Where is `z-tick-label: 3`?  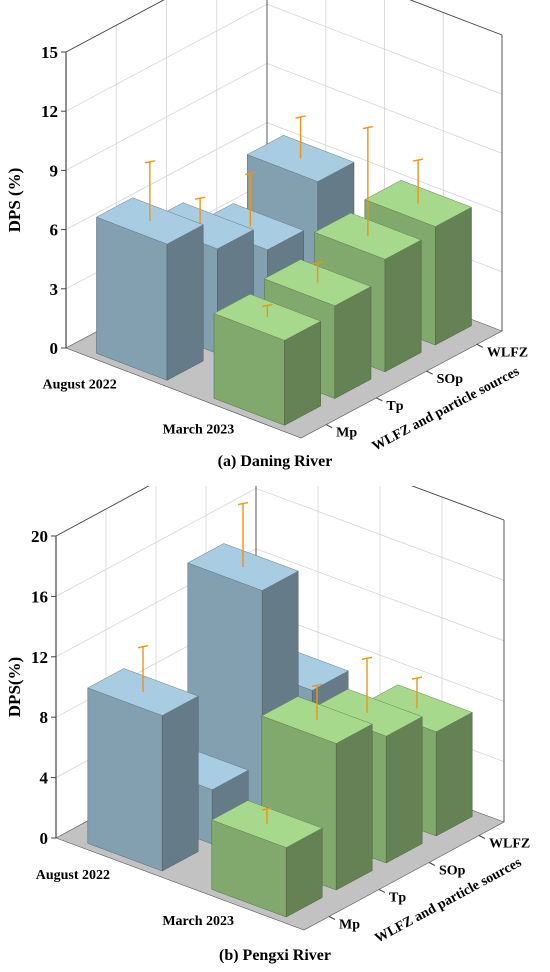 z-tick-label: 3 is located at coordinates (54, 289).